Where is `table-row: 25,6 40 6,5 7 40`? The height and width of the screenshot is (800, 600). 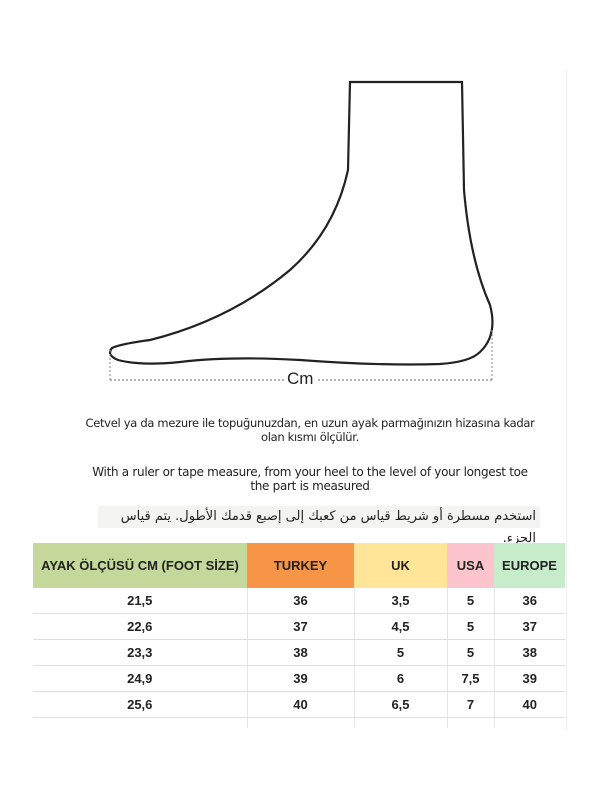
table-row: 25,6 40 6,5 7 40 is located at coordinates (299, 704).